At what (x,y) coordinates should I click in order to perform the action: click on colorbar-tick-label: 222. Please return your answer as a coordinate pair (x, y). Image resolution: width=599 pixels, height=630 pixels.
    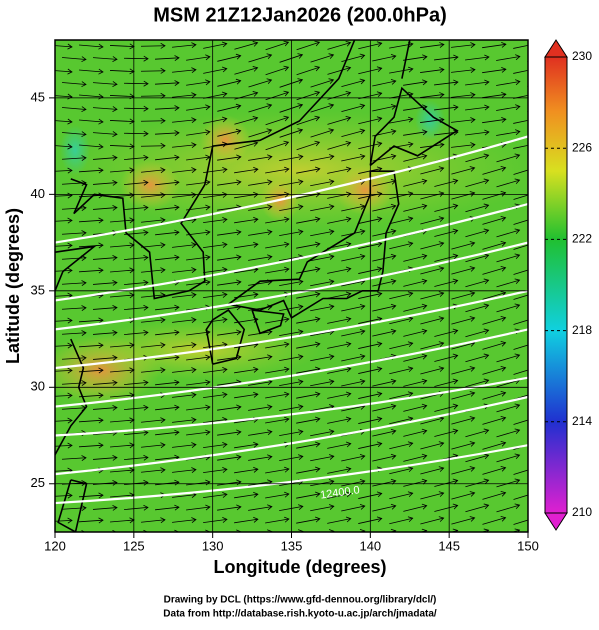
    Looking at the image, I should click on (582, 239).